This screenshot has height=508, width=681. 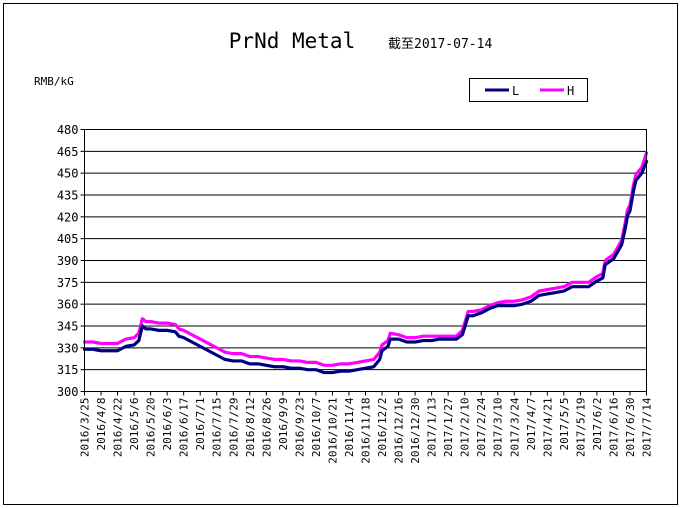 I want to click on x-tick-label-27: 2017/4/7, so click(x=531, y=424).